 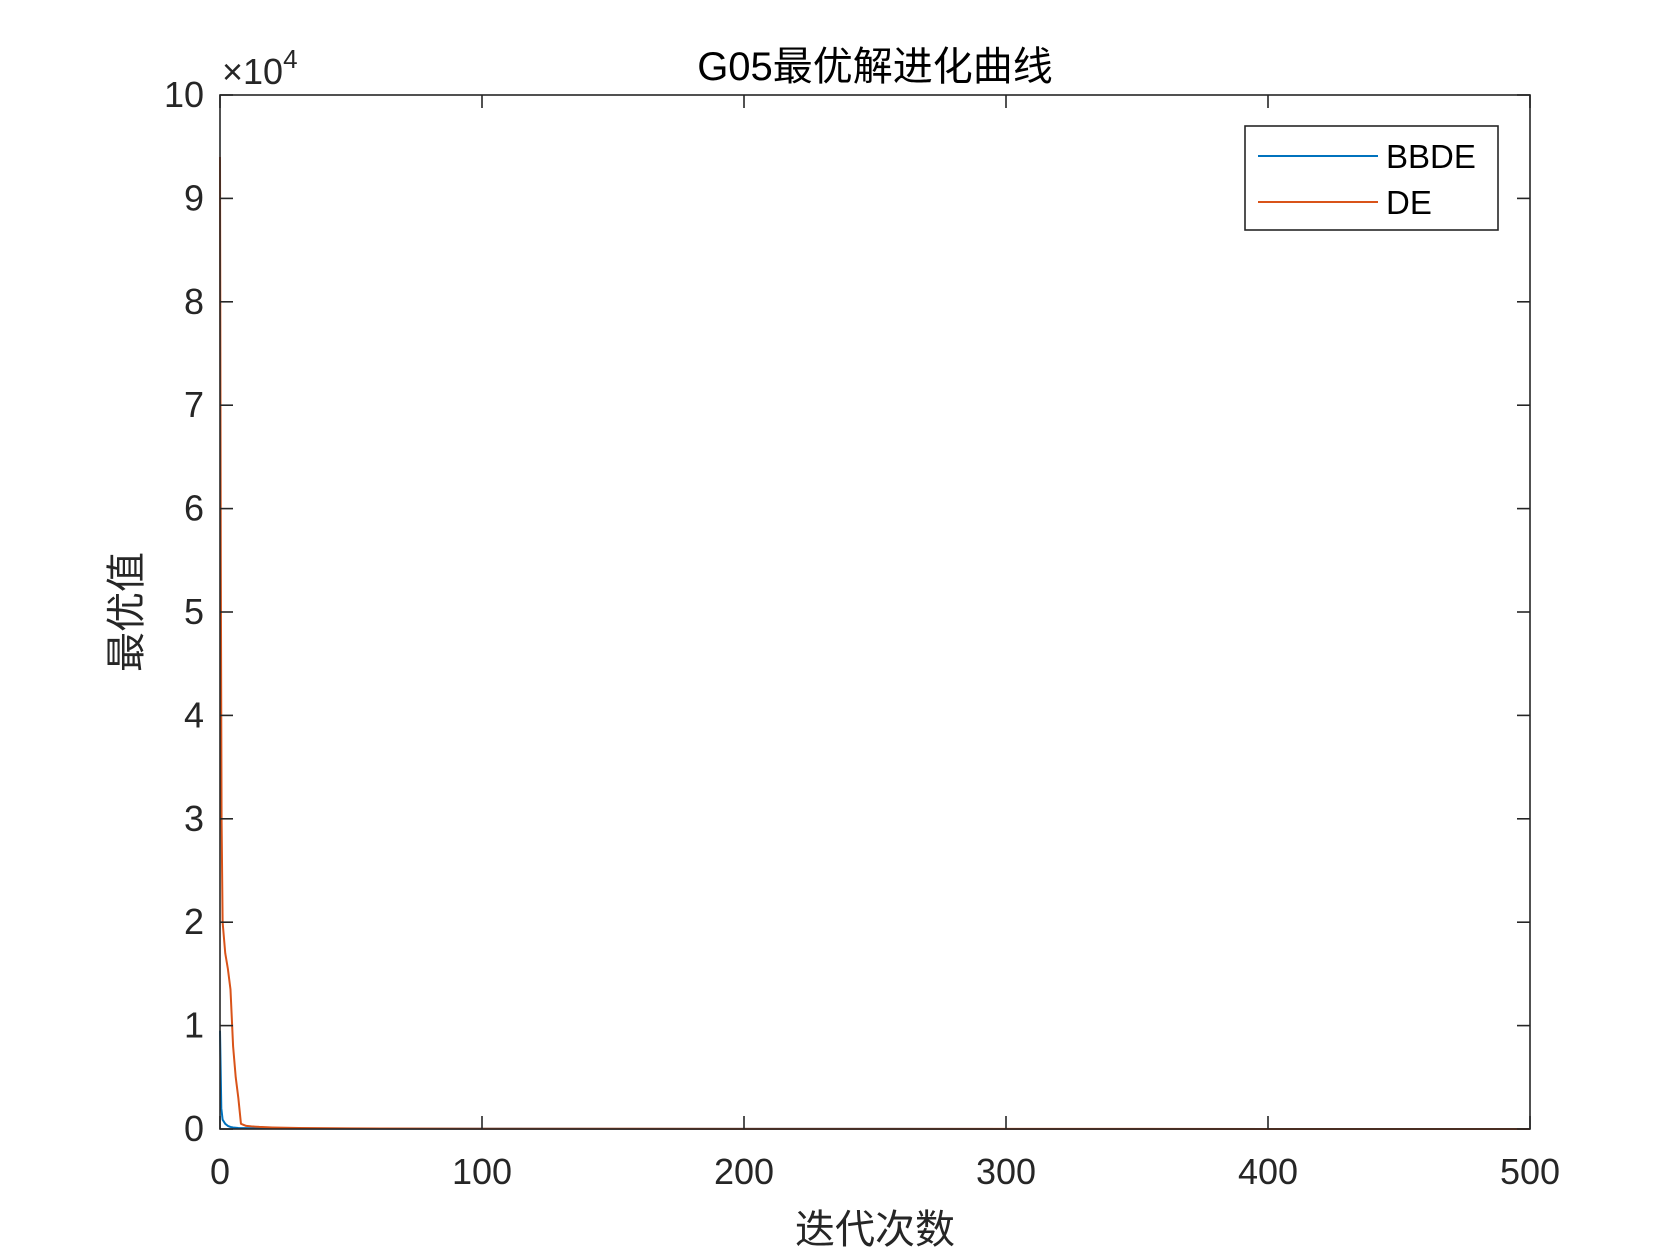 I want to click on x-tick-label: 0, so click(x=220, y=1171).